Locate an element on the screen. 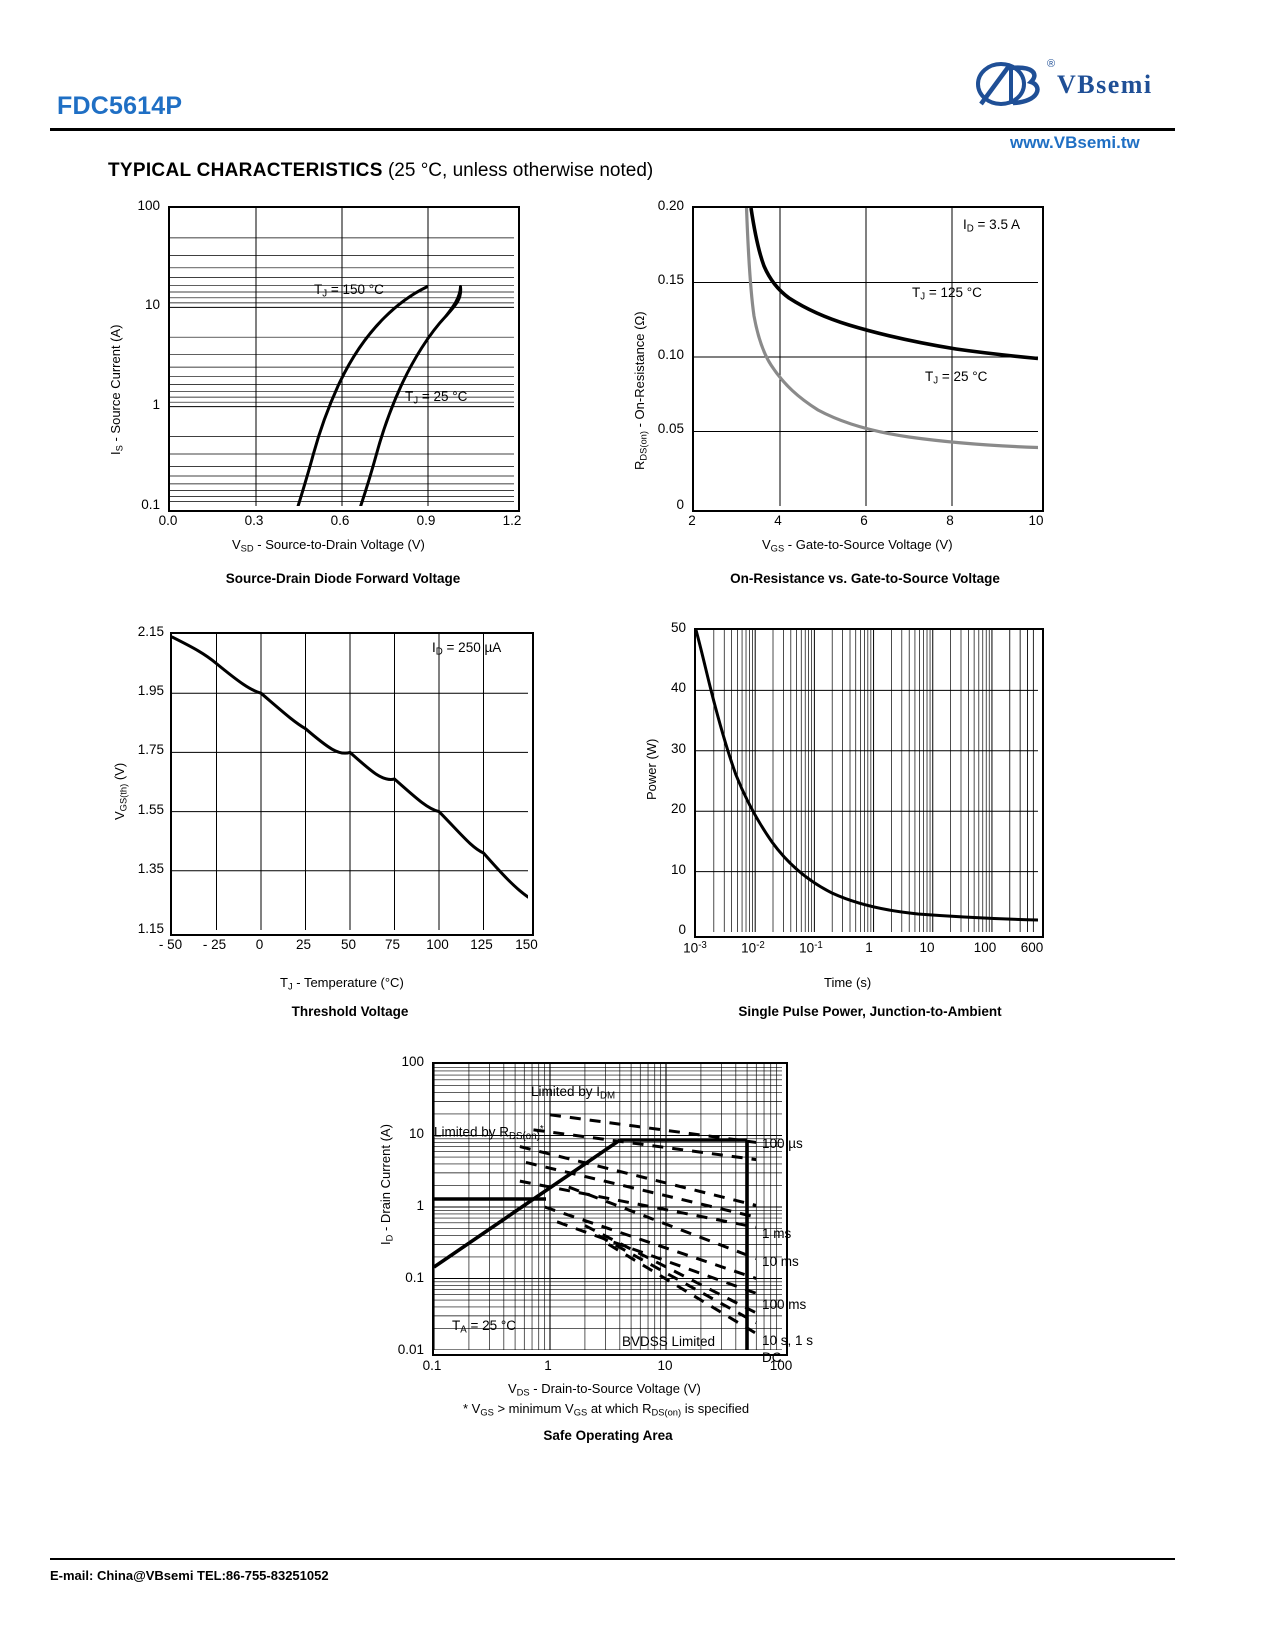 This screenshot has width=1275, height=1650. xtick-f2-3: 8 is located at coordinates (950, 520).